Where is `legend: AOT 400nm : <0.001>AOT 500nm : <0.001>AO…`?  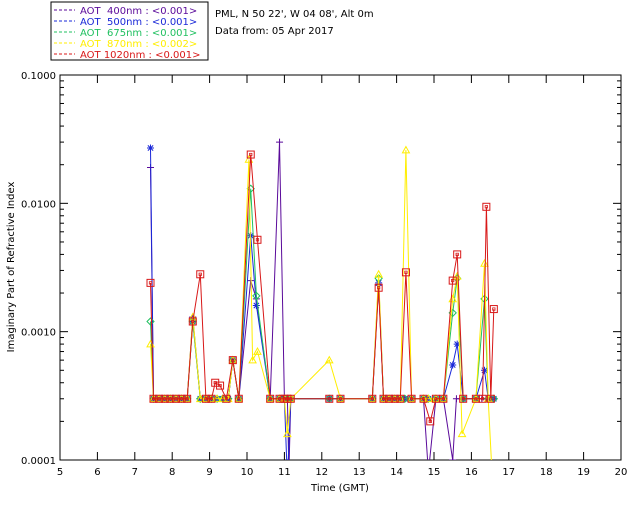 legend: AOT 400nm : <0.001>AOT 500nm : <0.001>AO… is located at coordinates (129, 31).